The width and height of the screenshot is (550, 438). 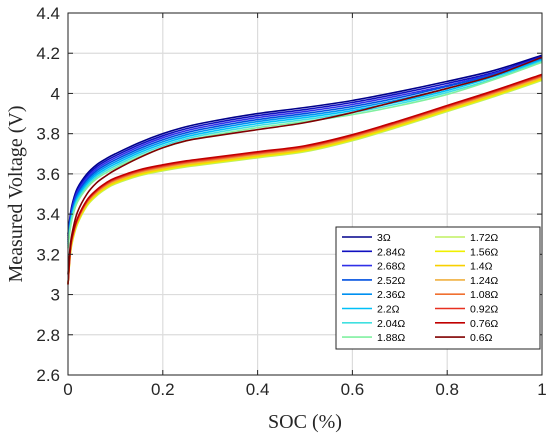 What do you see at coordinates (384, 238) in the screenshot?
I see `legend-label: 3Ω` at bounding box center [384, 238].